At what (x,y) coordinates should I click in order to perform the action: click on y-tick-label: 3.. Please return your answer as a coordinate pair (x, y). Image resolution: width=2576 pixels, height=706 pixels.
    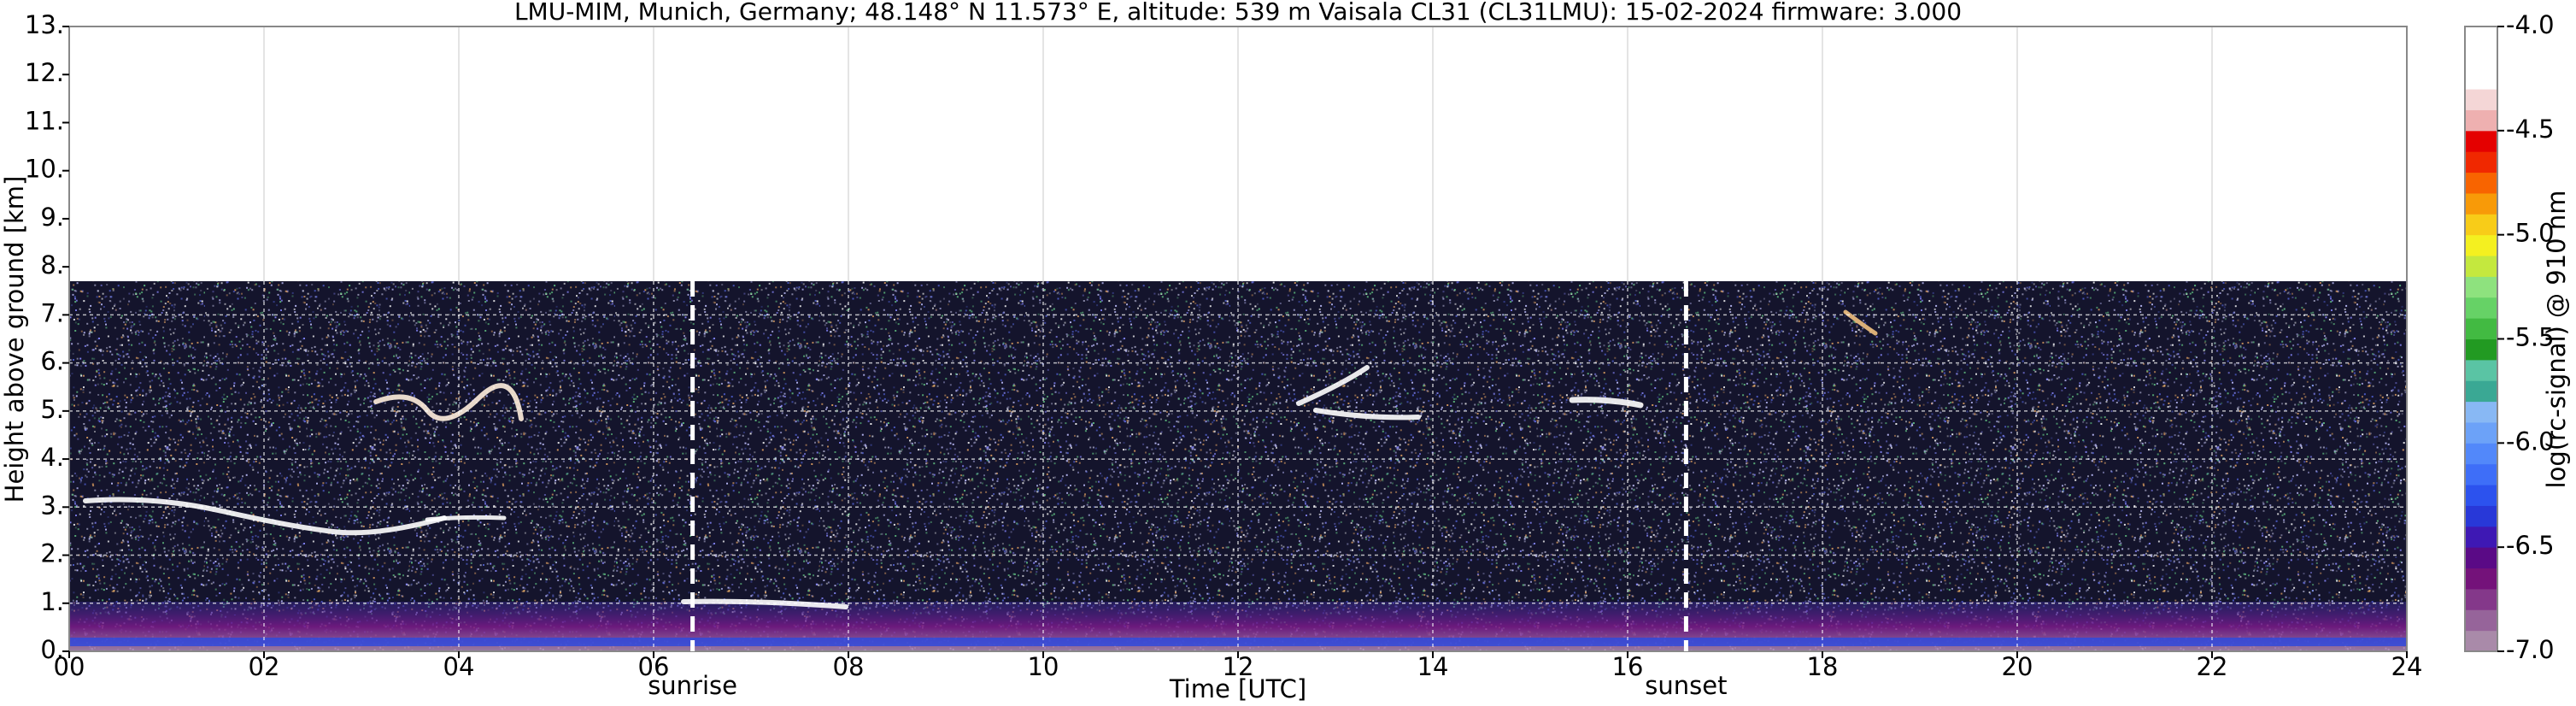
    Looking at the image, I should click on (52, 505).